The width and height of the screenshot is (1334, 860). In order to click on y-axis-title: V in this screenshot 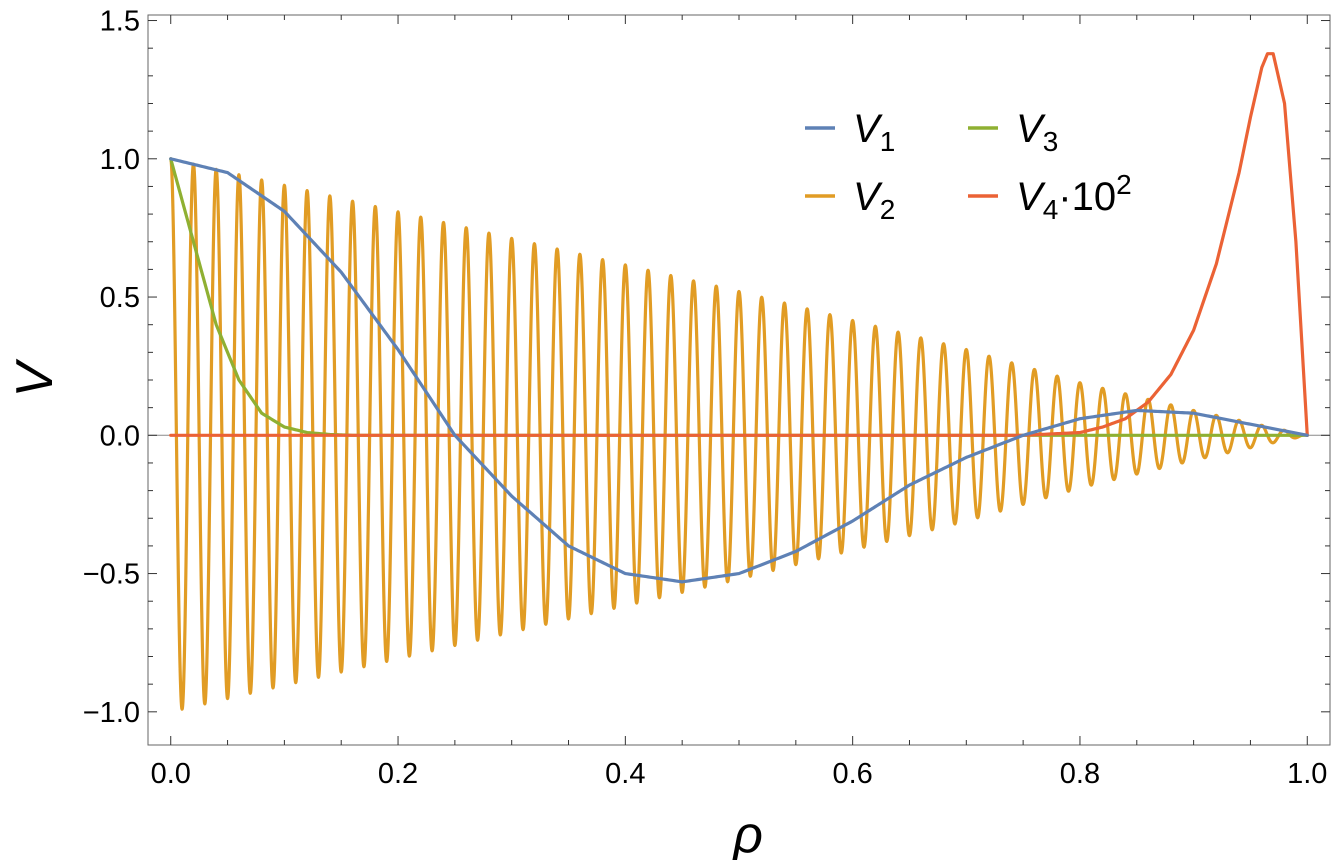, I will do `click(35, 377)`.